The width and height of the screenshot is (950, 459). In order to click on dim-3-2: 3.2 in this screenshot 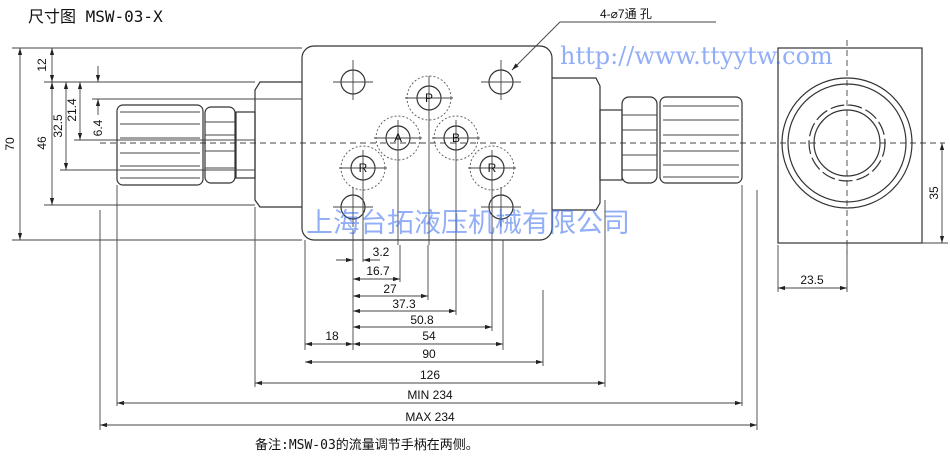, I will do `click(381, 252)`.